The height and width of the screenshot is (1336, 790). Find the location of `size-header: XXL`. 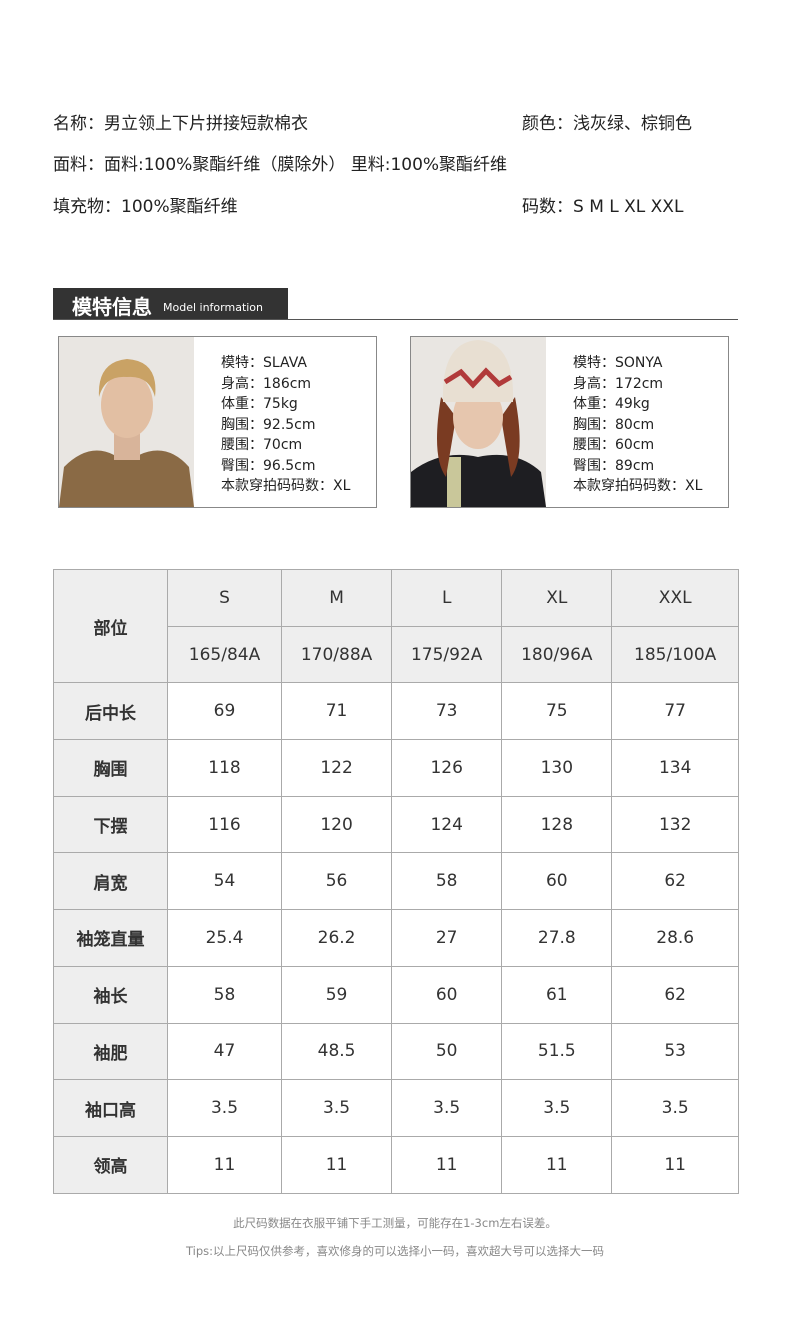

size-header: XXL is located at coordinates (675, 598).